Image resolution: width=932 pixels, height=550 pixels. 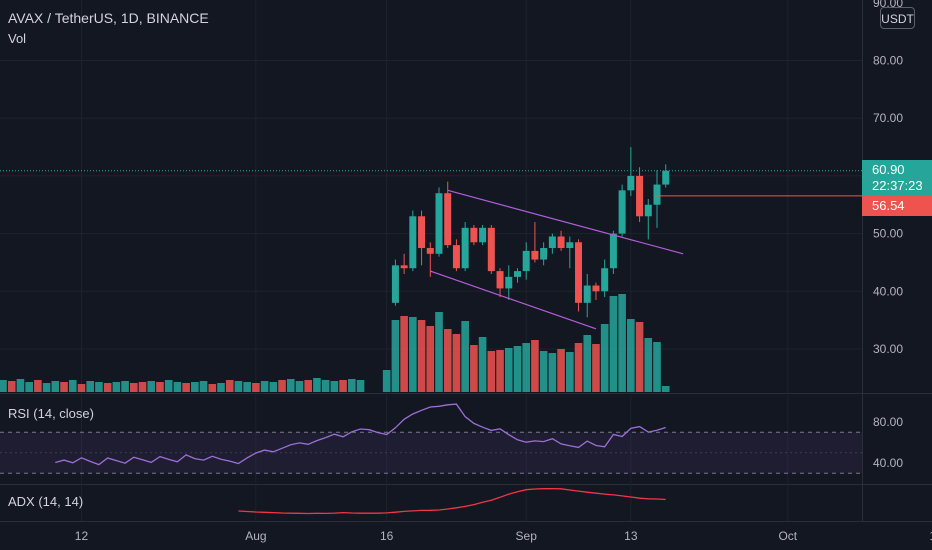 What do you see at coordinates (787, 536) in the screenshot?
I see `time-tick-label: Oct` at bounding box center [787, 536].